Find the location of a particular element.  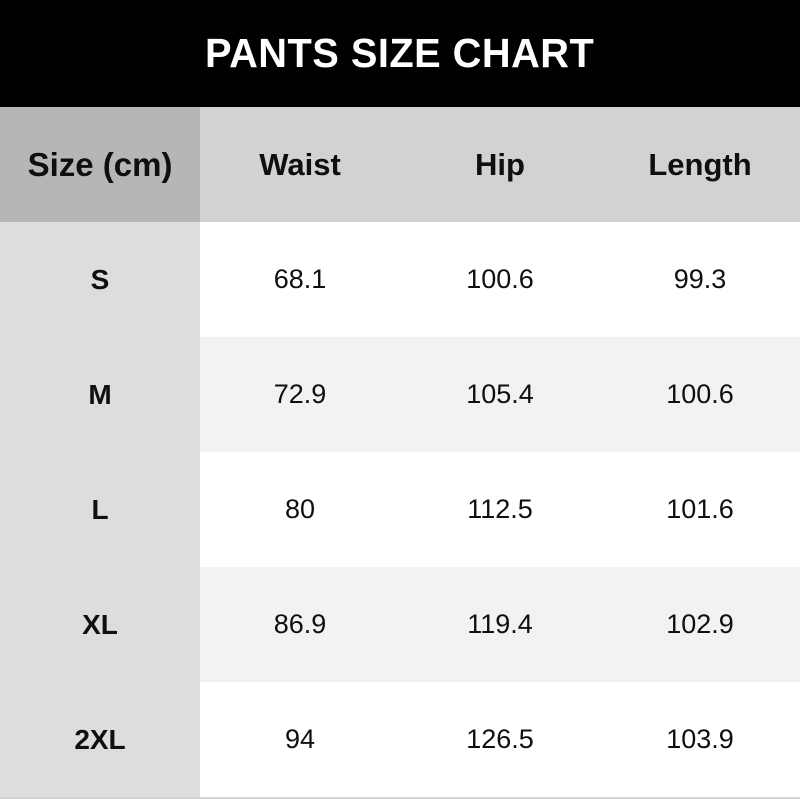

table-row-l: L 80 112.5 101.6 is located at coordinates (400, 509).